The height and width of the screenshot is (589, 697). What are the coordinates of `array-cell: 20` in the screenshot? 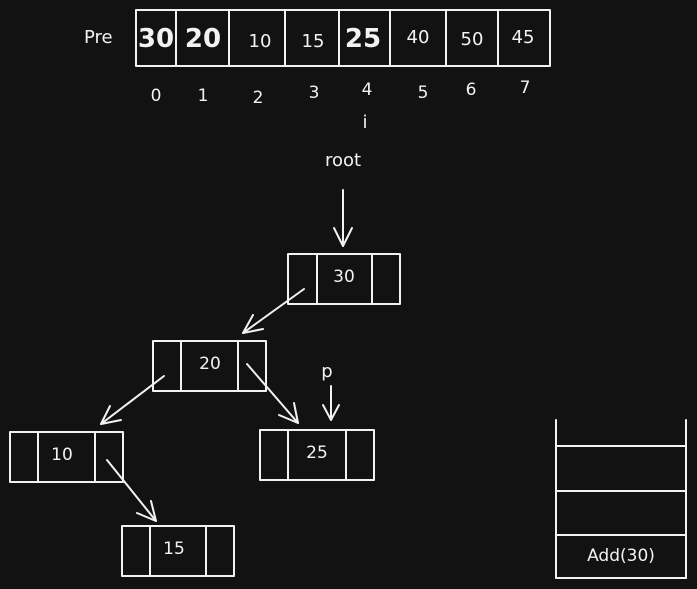 It's located at (203, 39).